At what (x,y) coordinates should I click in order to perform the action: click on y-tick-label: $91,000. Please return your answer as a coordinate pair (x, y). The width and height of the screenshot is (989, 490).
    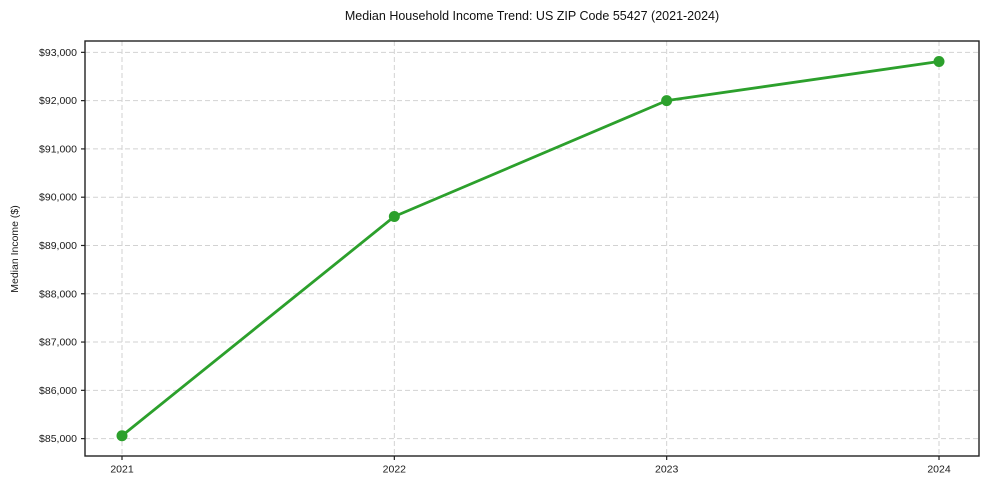
    Looking at the image, I should click on (58, 149).